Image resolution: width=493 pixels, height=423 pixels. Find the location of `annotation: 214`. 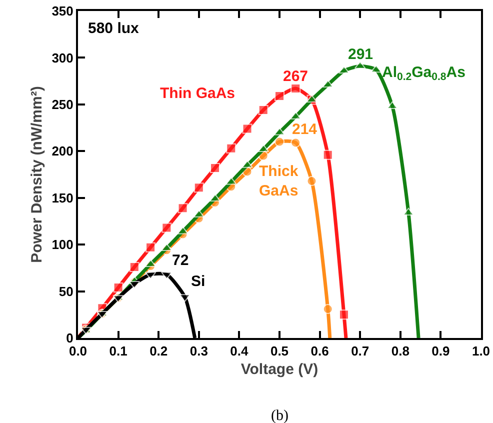

annotation: 214 is located at coordinates (305, 129).